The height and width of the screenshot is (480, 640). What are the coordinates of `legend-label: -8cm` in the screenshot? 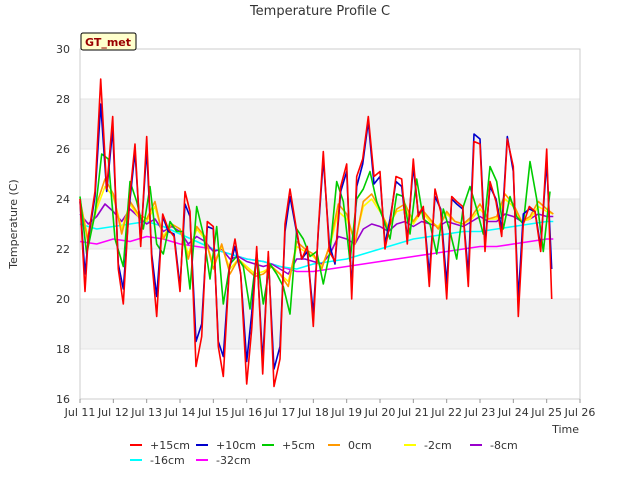 It's located at (504, 445).